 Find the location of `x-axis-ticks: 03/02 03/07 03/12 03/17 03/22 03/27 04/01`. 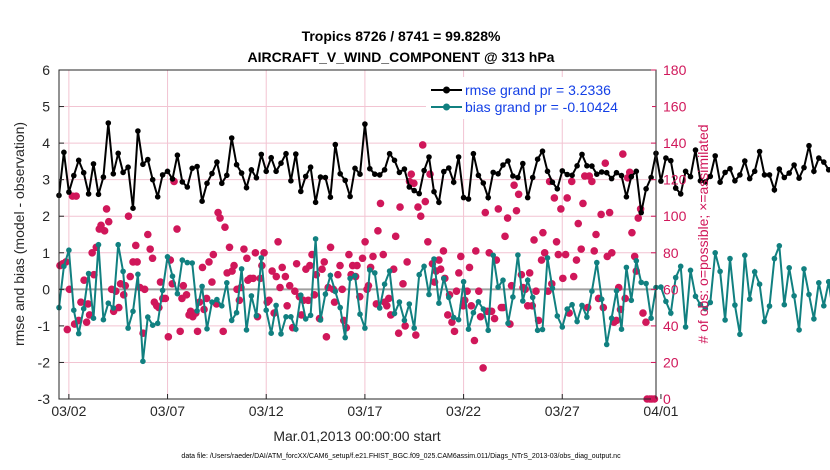

x-axis-ticks: 03/02 03/07 03/12 03/17 03/22 03/27 04/01 is located at coordinates (365, 406).